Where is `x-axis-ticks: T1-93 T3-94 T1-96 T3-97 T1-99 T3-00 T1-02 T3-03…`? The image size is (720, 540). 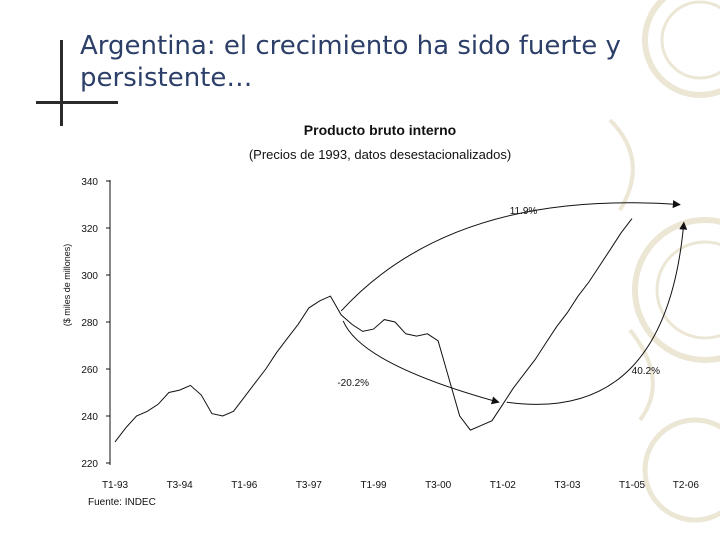
x-axis-ticks: T1-93 T3-94 T1-96 T3-97 T1-99 T3-00 T1-02 T3-03… is located at coordinates (400, 485).